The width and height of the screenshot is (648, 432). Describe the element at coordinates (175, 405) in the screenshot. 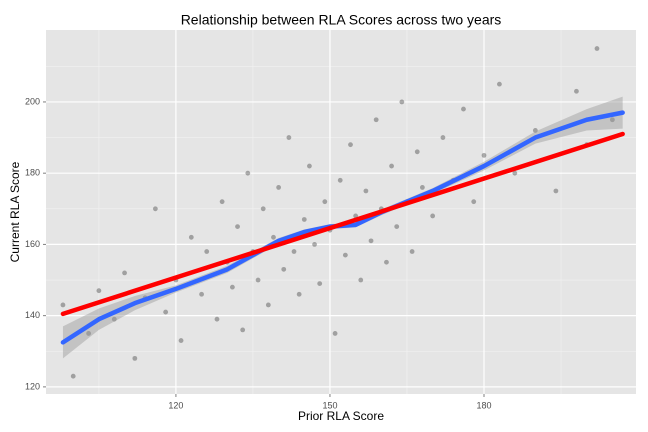

I see `x-tick-label: 120` at that location.